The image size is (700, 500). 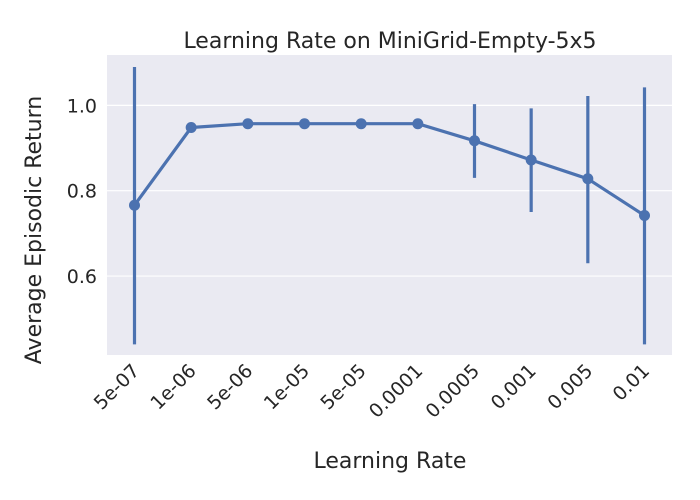 I want to click on y-axis-label: Average Episodic Return, so click(x=34, y=230).